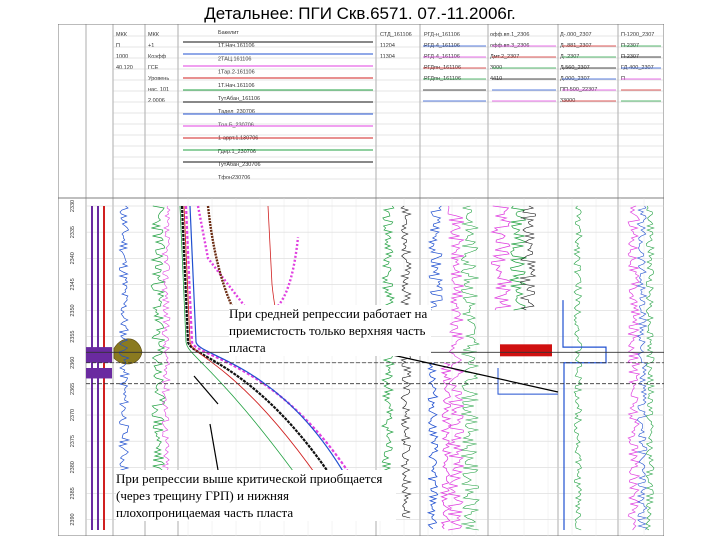 This screenshot has height=541, width=720. Describe the element at coordinates (526, 350) in the screenshot. I see `intake-zone-fill` at that location.